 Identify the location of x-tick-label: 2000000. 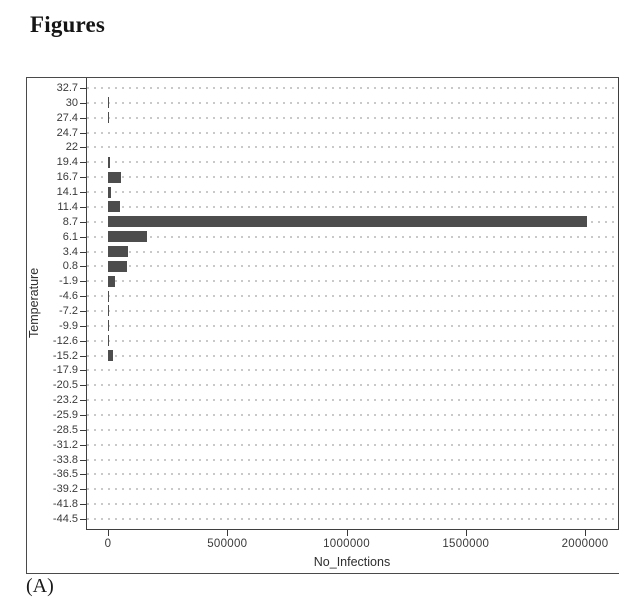
(585, 544).